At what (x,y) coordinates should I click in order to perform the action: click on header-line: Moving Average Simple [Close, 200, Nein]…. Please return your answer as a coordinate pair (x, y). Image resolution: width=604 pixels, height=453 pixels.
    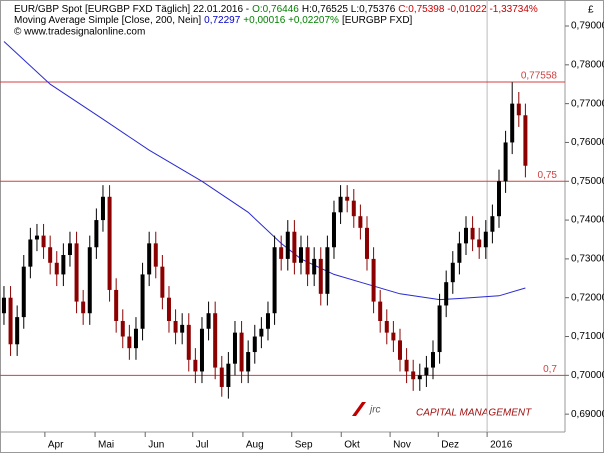
    Looking at the image, I should click on (213, 20).